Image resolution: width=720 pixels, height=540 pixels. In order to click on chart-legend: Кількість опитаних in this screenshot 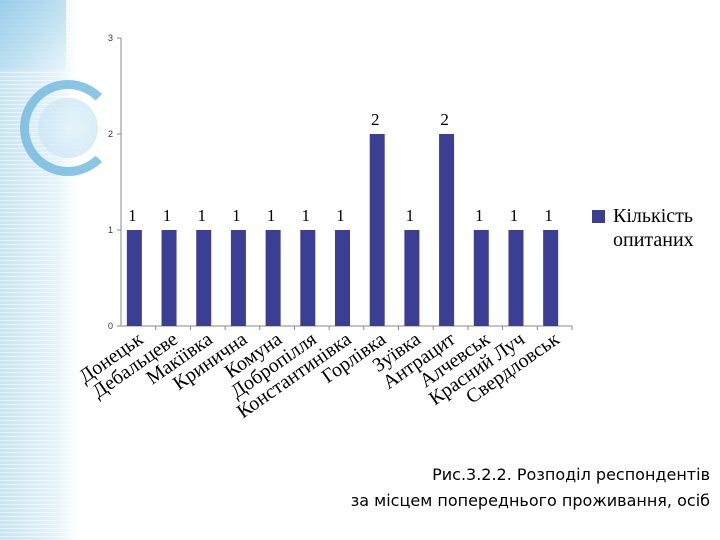, I will do `click(656, 228)`.